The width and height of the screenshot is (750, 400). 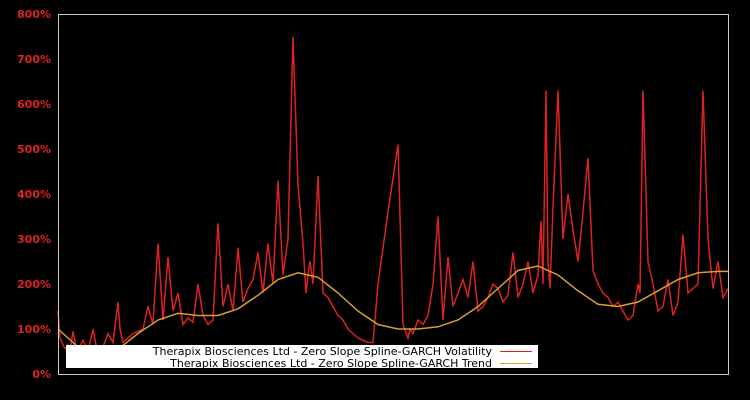 I want to click on y-tick-label: 500%, so click(x=34, y=149).